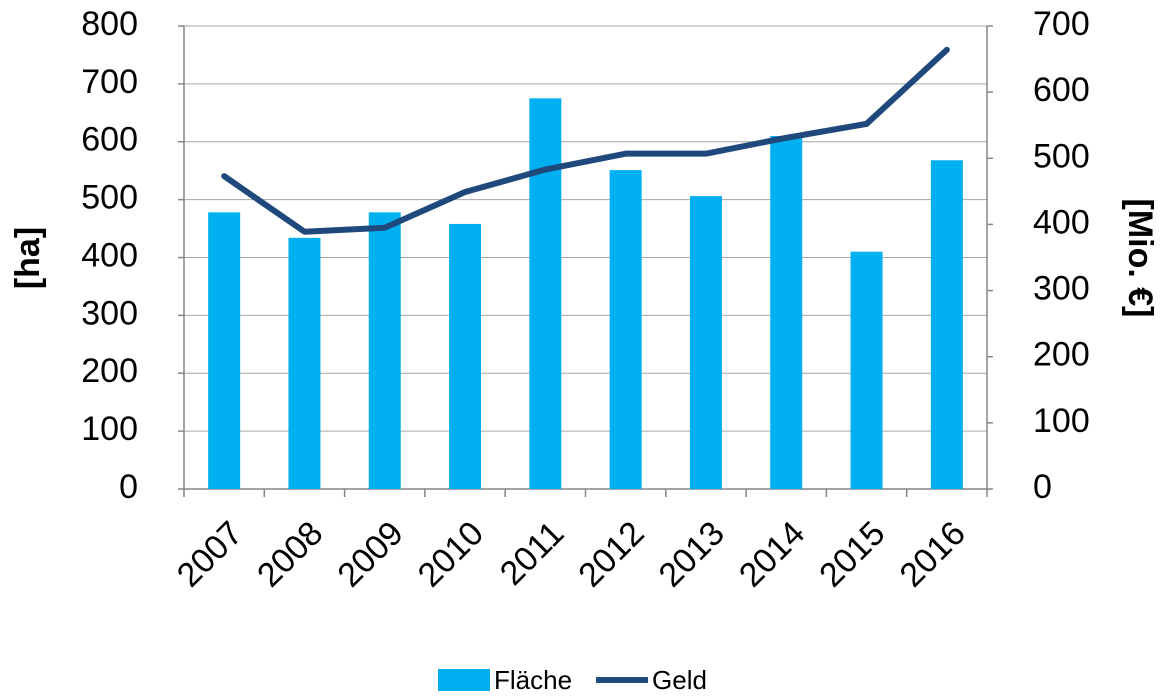 The height and width of the screenshot is (698, 1167). What do you see at coordinates (1061, 156) in the screenshot?
I see `y2-tick-label: 500` at bounding box center [1061, 156].